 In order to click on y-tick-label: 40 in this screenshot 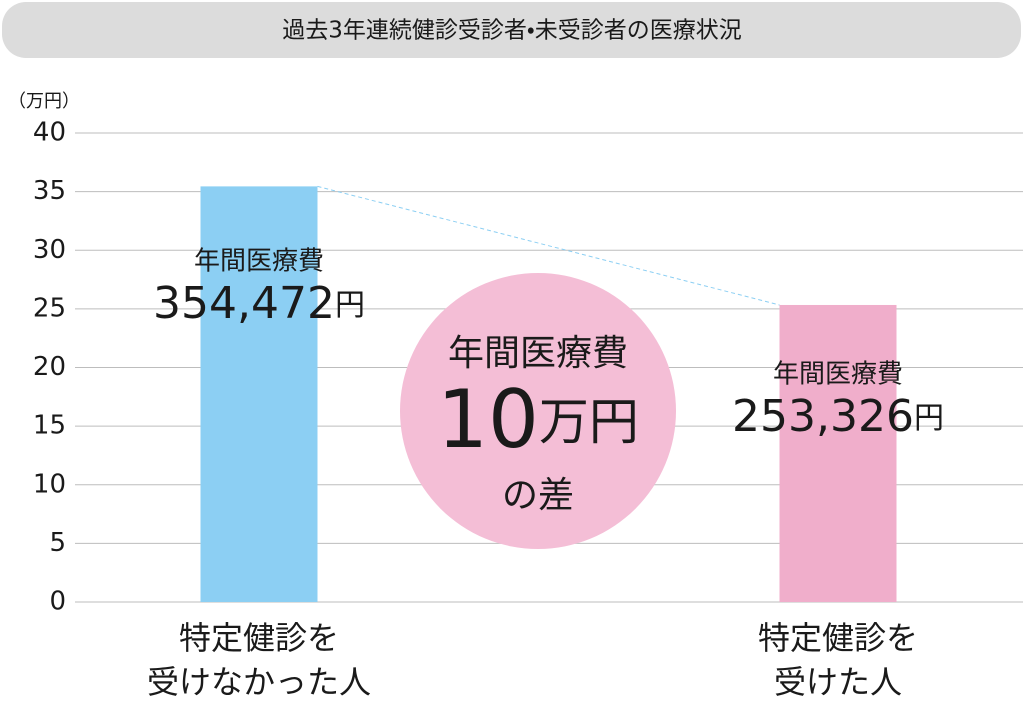, I will do `click(49, 133)`.